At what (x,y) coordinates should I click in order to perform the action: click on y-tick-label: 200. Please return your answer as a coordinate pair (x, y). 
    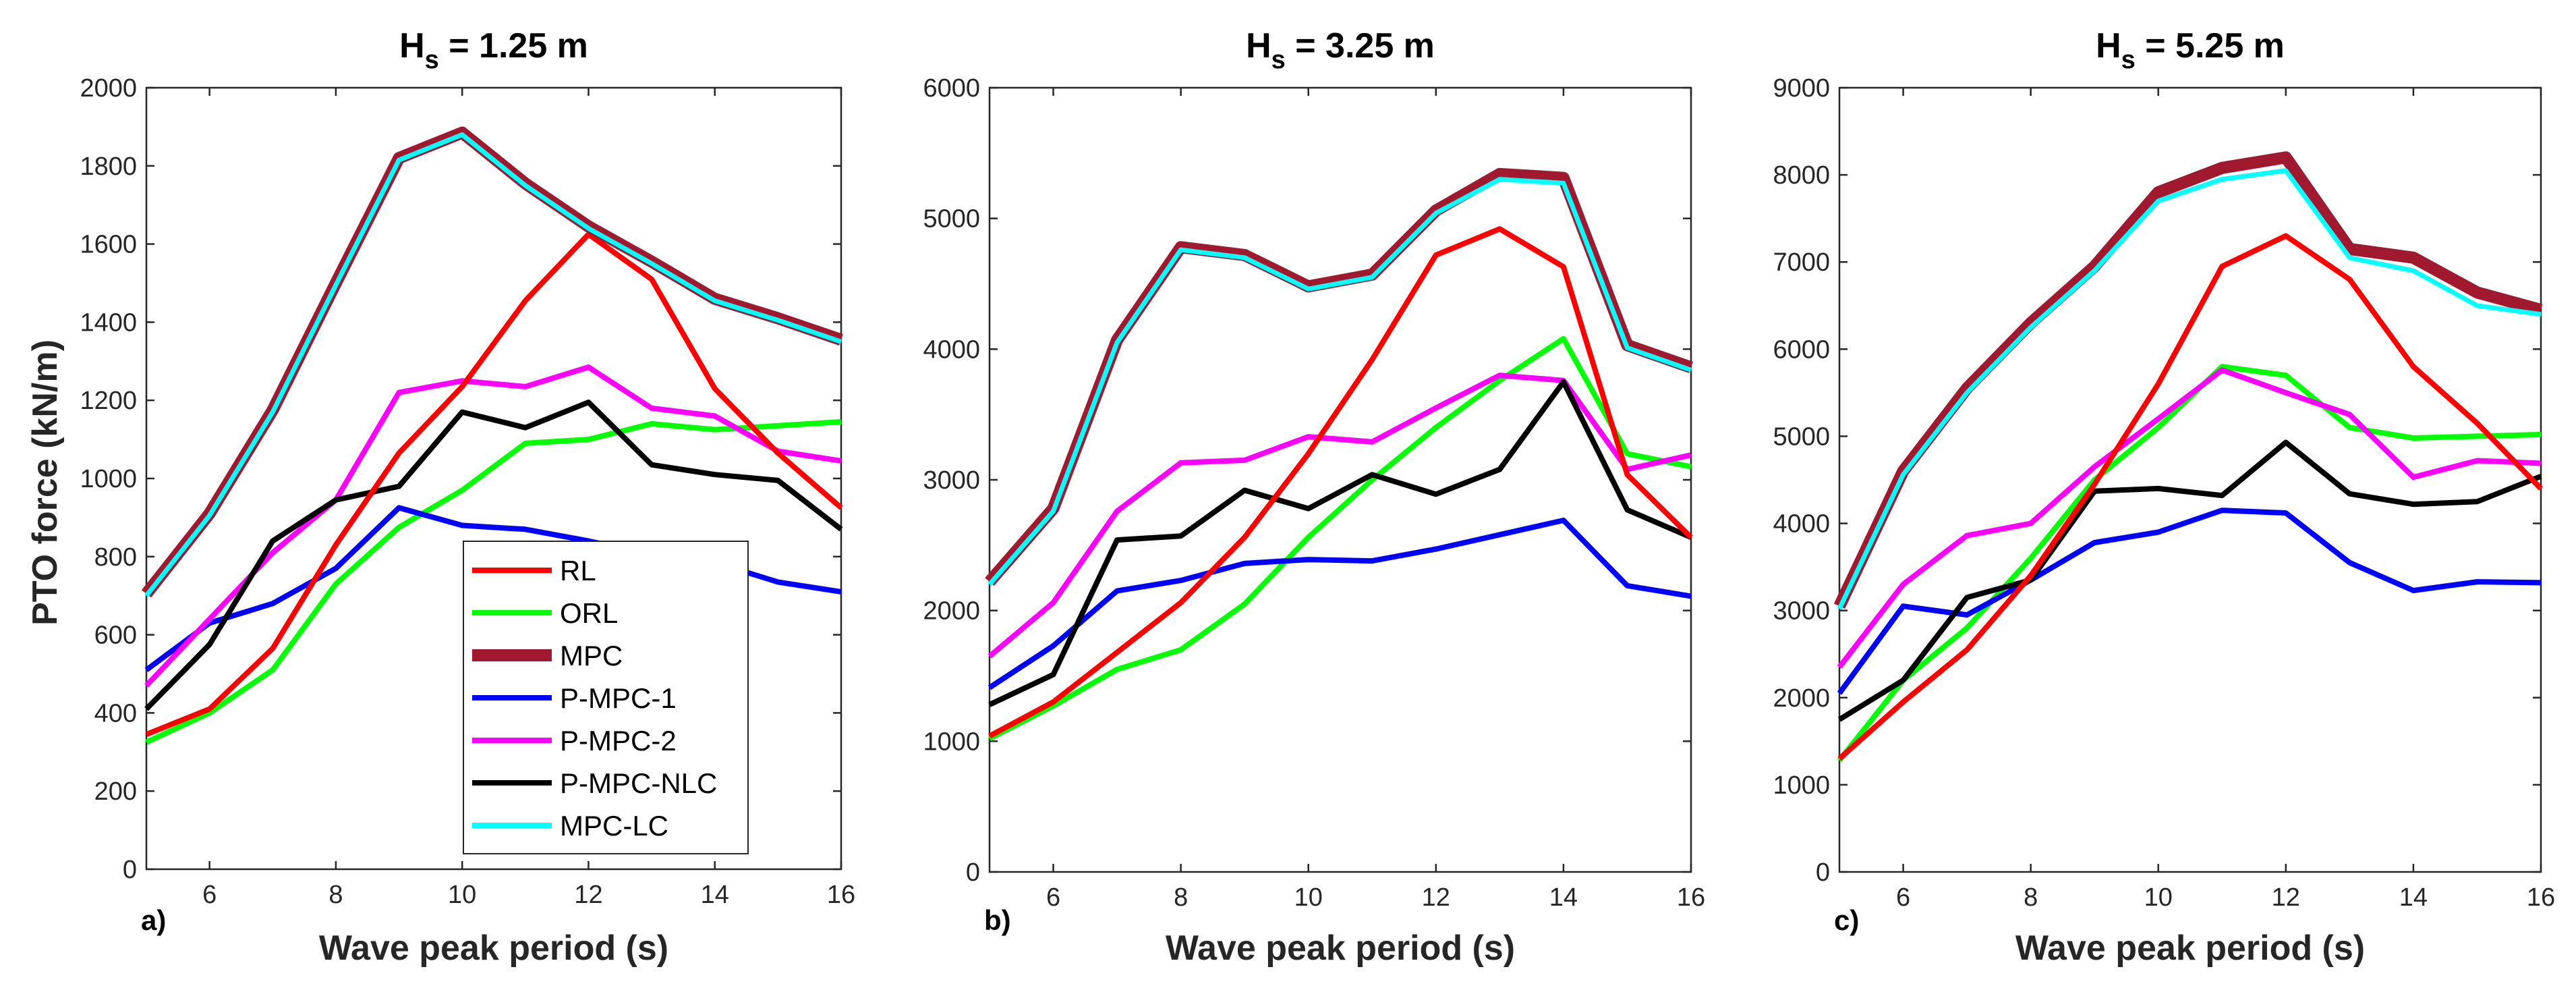
    Looking at the image, I should click on (115, 791).